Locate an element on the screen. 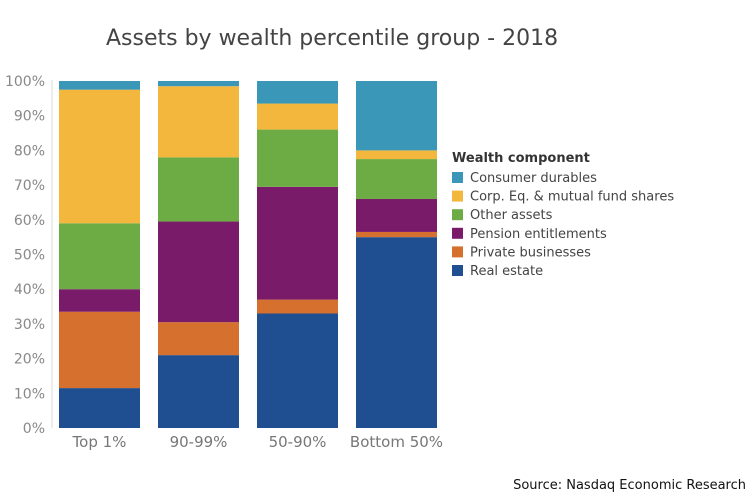 This screenshot has width=756, height=498. x-tick-label: Top 1% is located at coordinates (99, 442).